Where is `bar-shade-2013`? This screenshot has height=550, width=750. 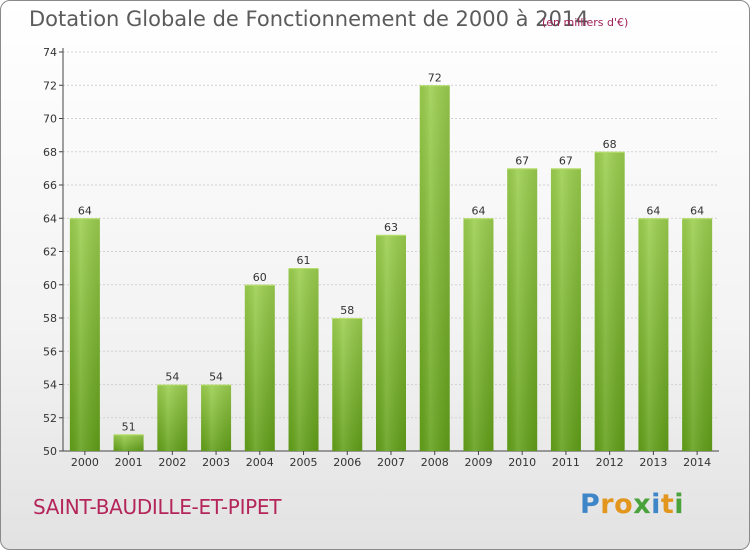
bar-shade-2013 is located at coordinates (653, 334).